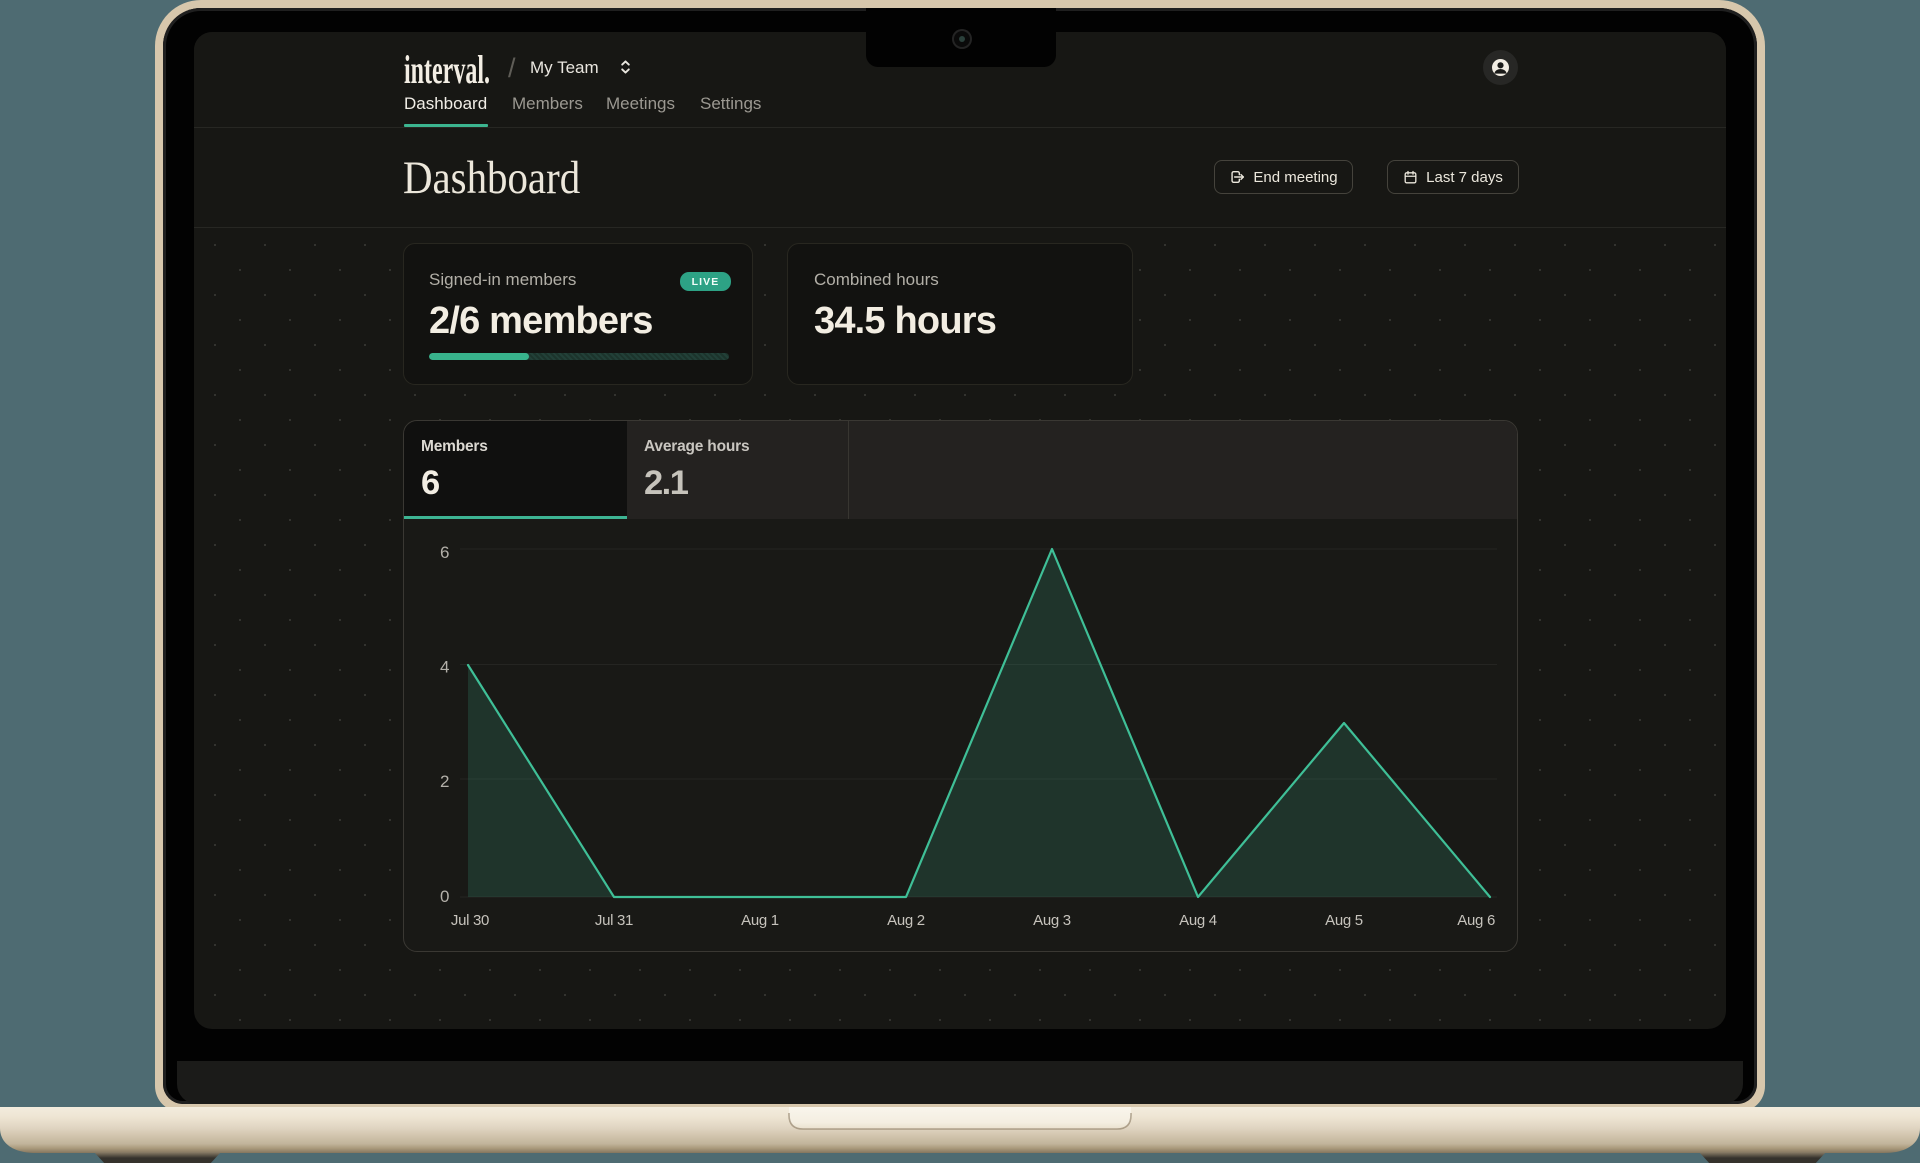  Describe the element at coordinates (444, 552) in the screenshot. I see `svg-text: 6` at that location.